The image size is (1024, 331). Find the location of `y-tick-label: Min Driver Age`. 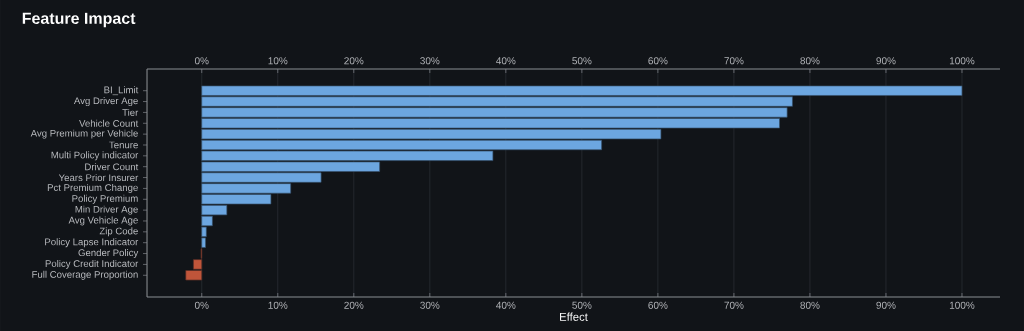

y-tick-label: Min Driver Age is located at coordinates (106, 210).